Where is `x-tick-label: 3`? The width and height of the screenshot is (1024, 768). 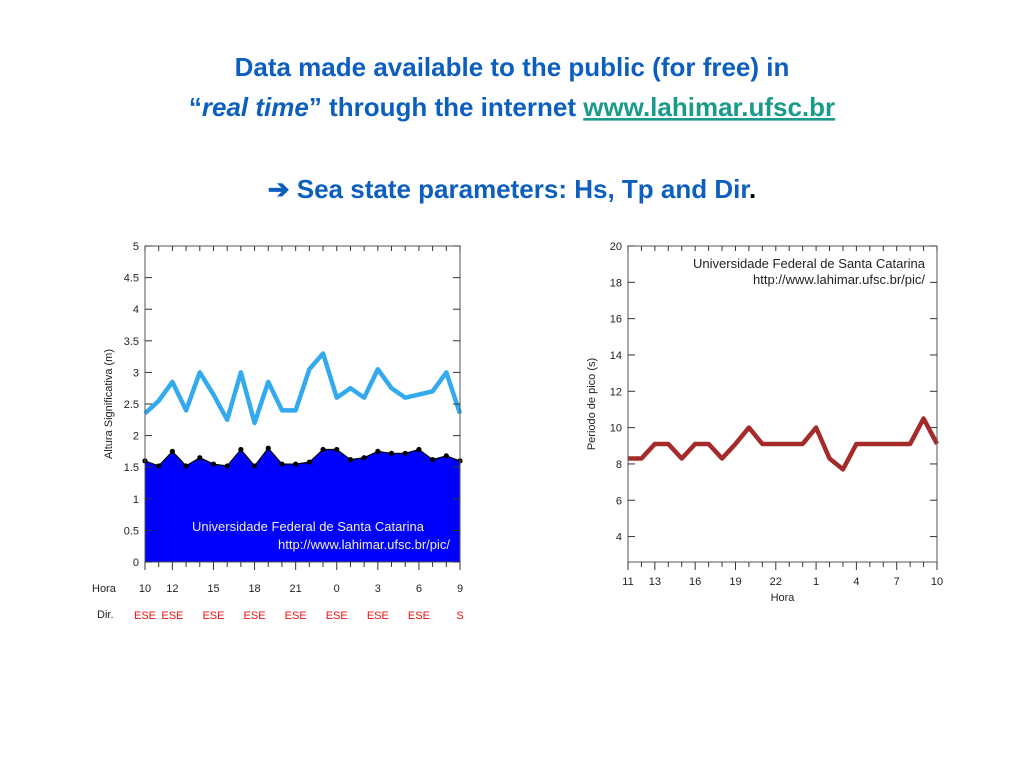 x-tick-label: 3 is located at coordinates (378, 589).